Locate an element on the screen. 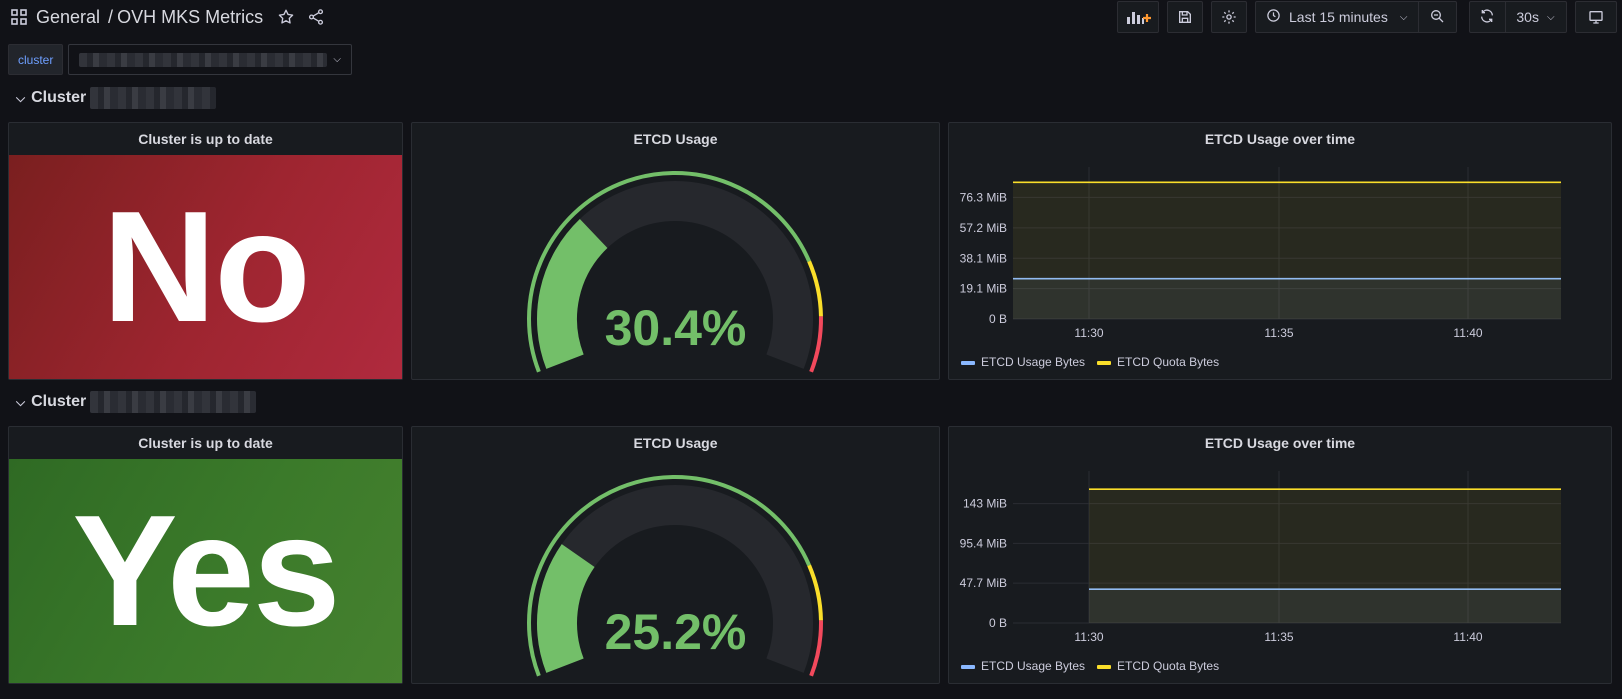 This screenshot has height=699, width=1622. refresh-icon is located at coordinates (1487, 17).